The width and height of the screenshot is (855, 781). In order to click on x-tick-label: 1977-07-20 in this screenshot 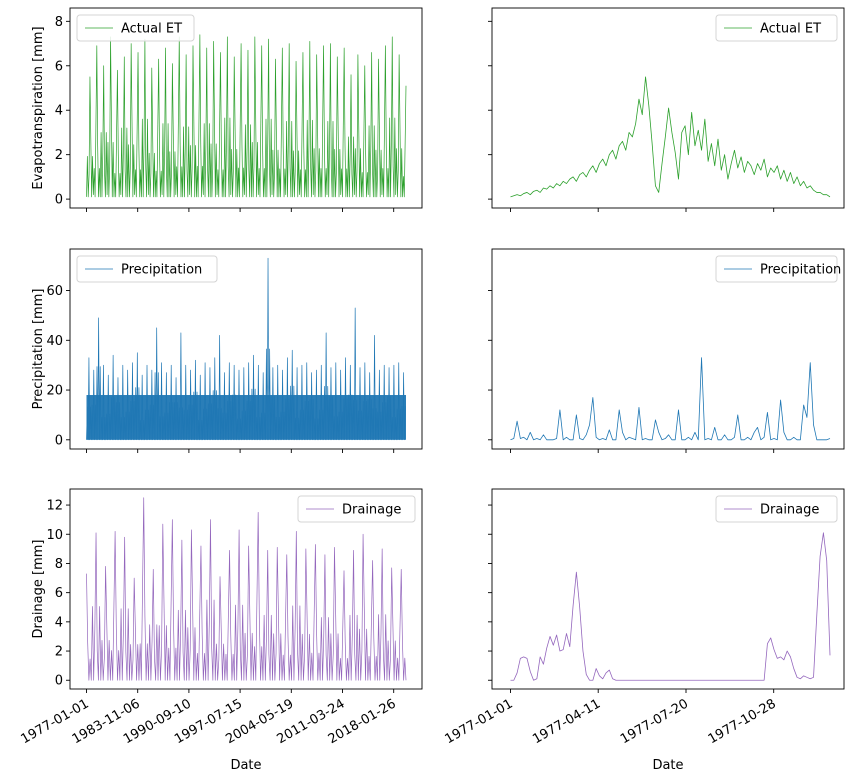, I will do `click(654, 721)`.